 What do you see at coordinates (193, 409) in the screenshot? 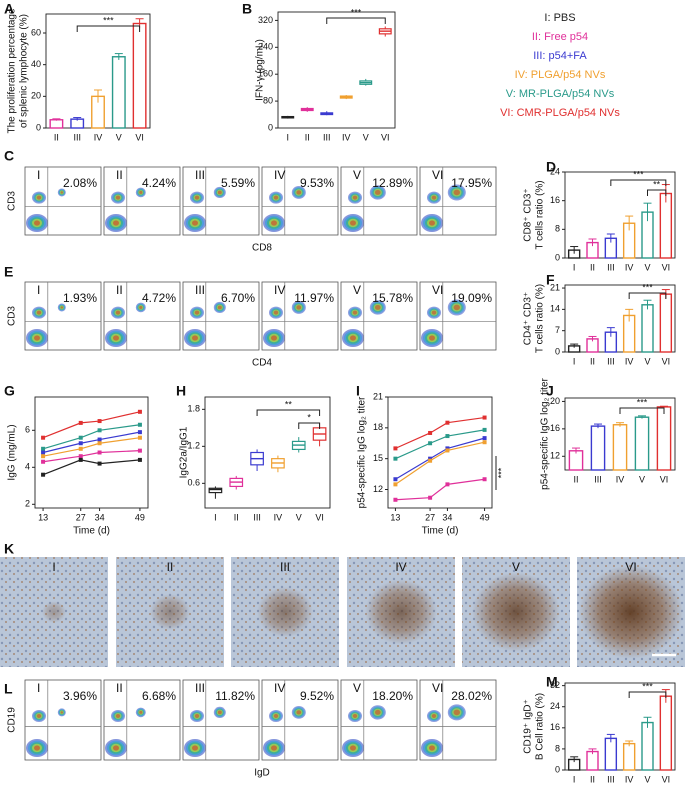
I see `y-tick-label: 1.8` at bounding box center [193, 409].